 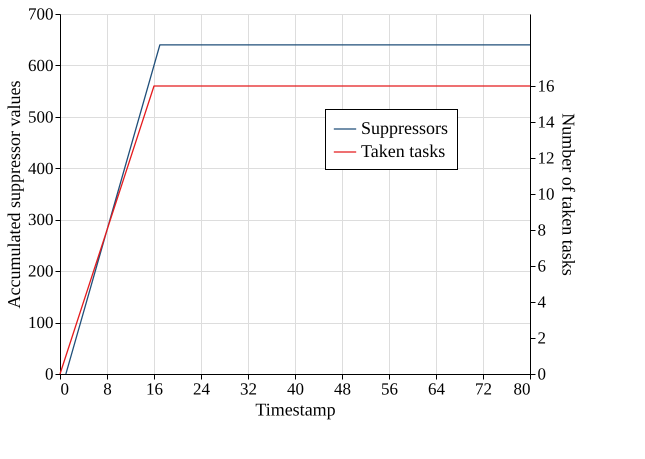 I want to click on y2-tick-label: 14, so click(x=546, y=122).